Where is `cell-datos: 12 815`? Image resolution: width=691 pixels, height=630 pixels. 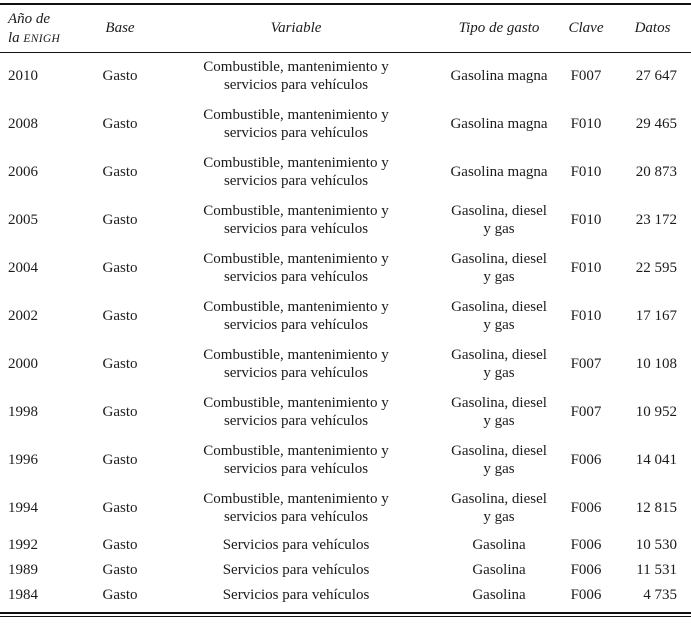
cell-datos: 12 815 is located at coordinates (656, 508).